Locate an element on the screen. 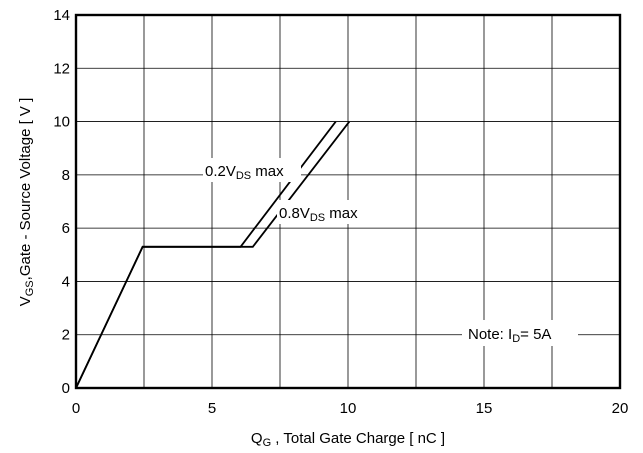 Image resolution: width=643 pixels, height=453 pixels. series-label-1-bg is located at coordinates (326, 212).